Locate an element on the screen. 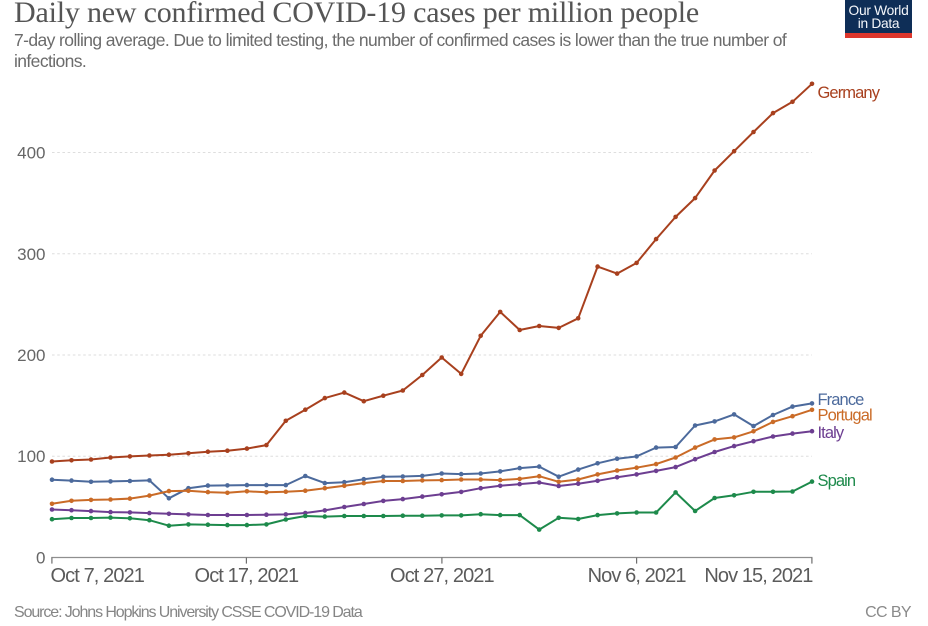 The image size is (928, 626). svg-text: France is located at coordinates (841, 400).